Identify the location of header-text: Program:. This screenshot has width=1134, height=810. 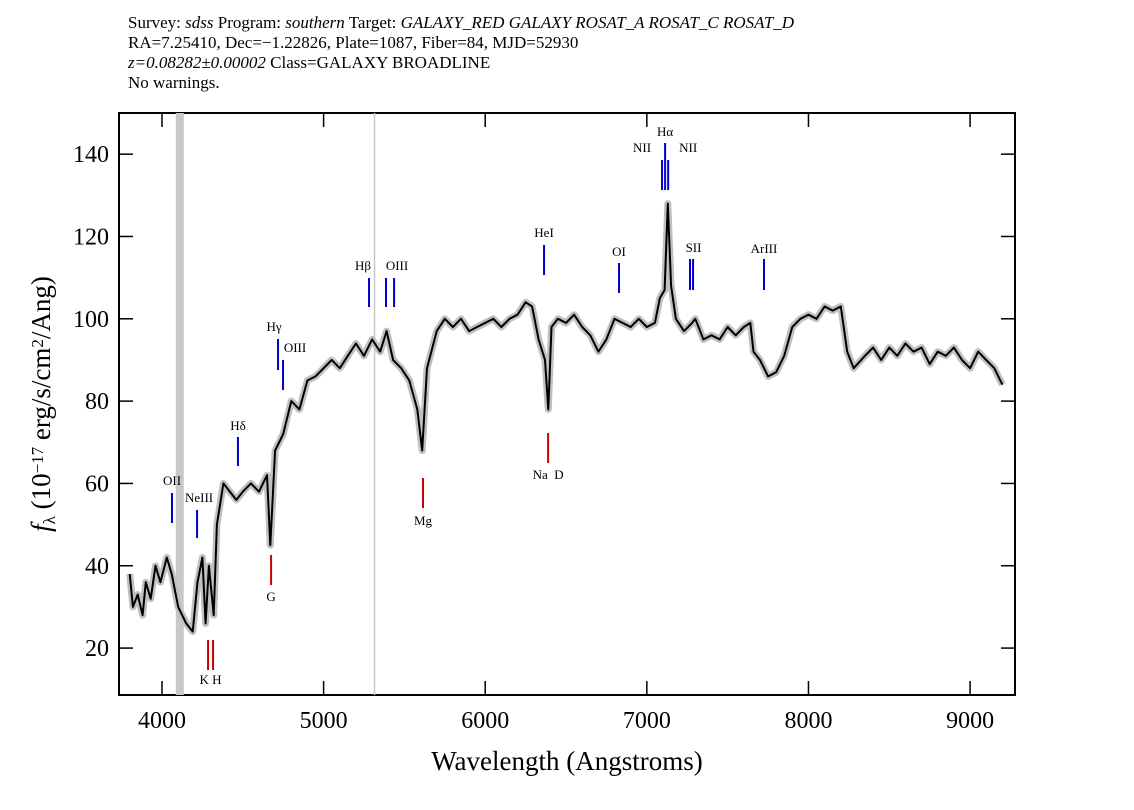
(250, 22).